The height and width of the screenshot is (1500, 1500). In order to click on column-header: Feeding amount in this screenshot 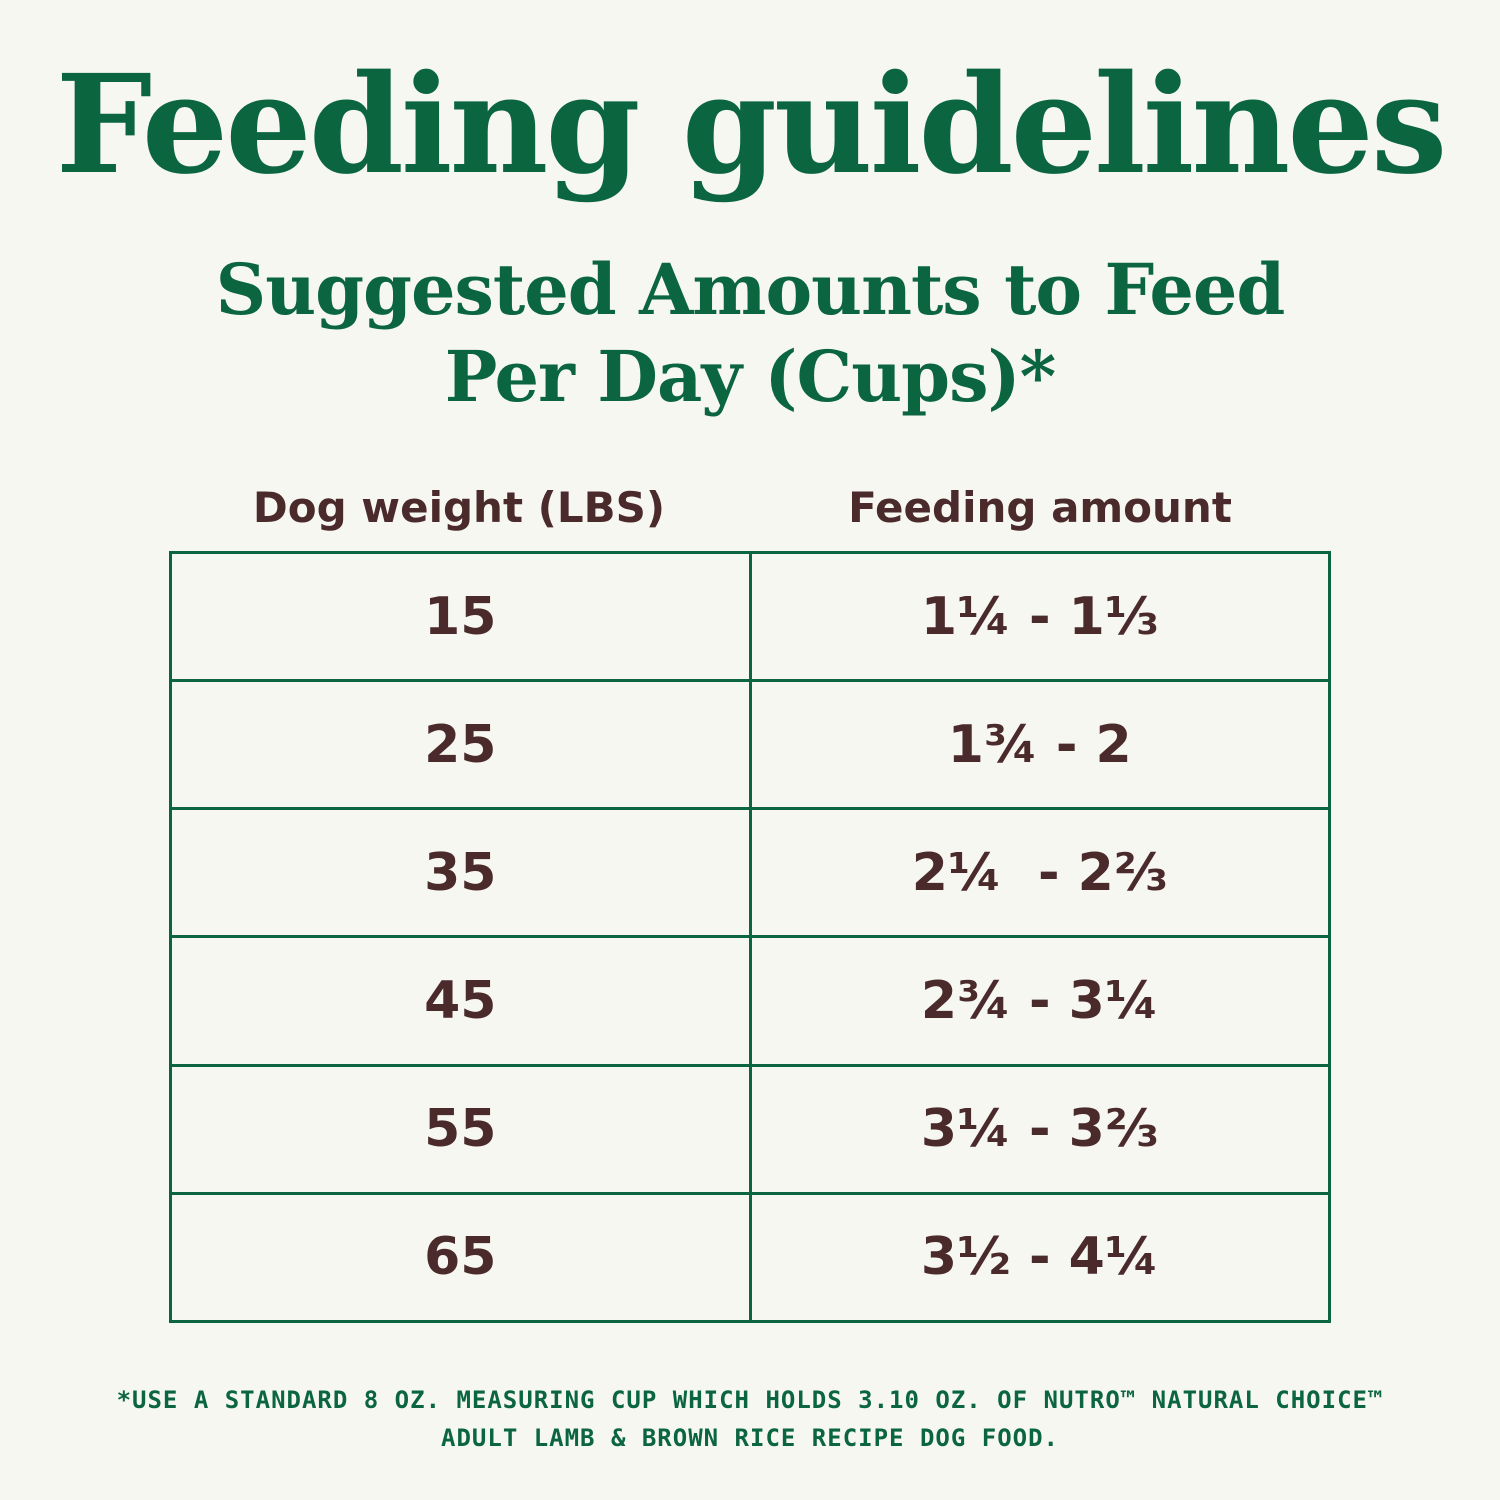, I will do `click(1040, 507)`.